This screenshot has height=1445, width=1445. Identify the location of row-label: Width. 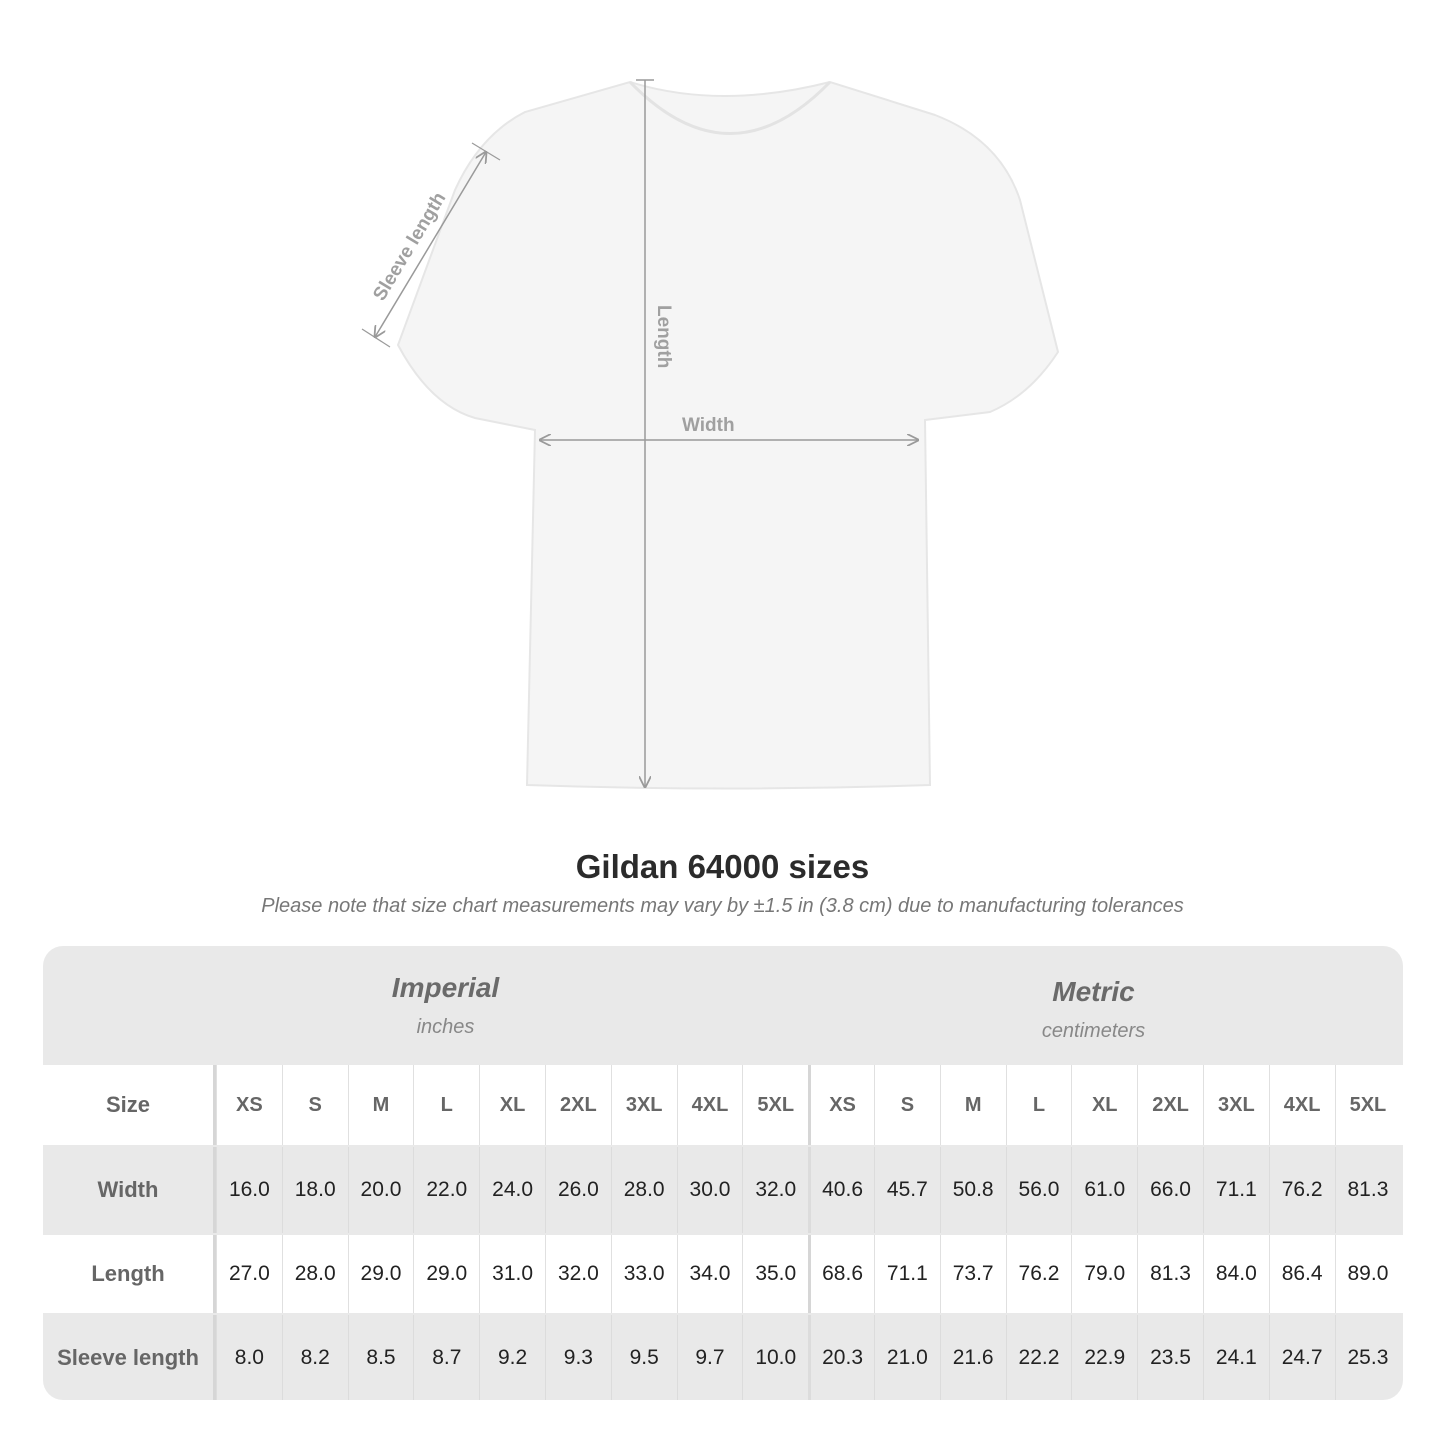
(129, 1190).